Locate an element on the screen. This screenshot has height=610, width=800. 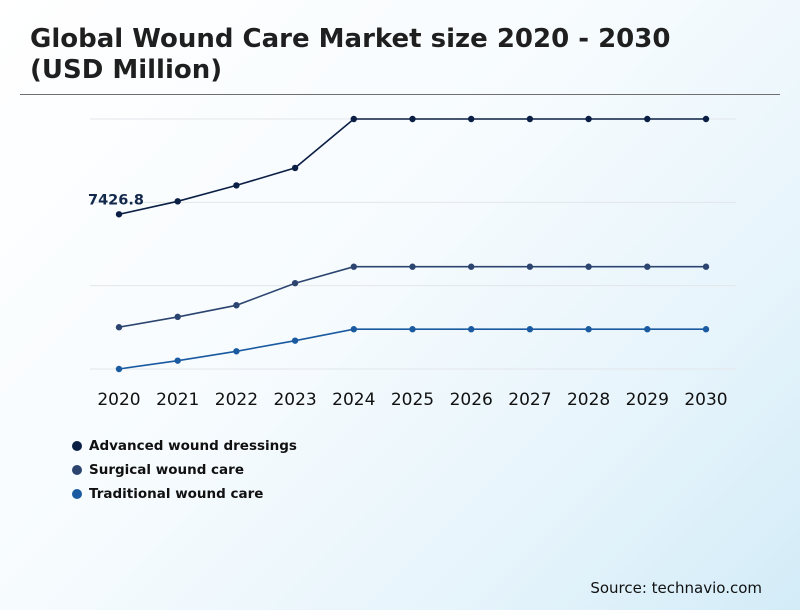
point-surgical-wound-care-2023 is located at coordinates (295, 283).